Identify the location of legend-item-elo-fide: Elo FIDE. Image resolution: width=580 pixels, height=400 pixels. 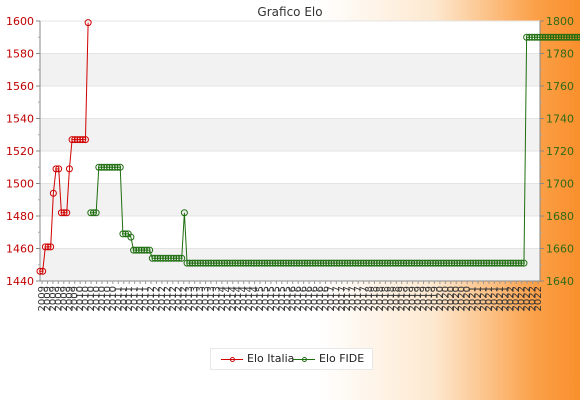
(328, 358).